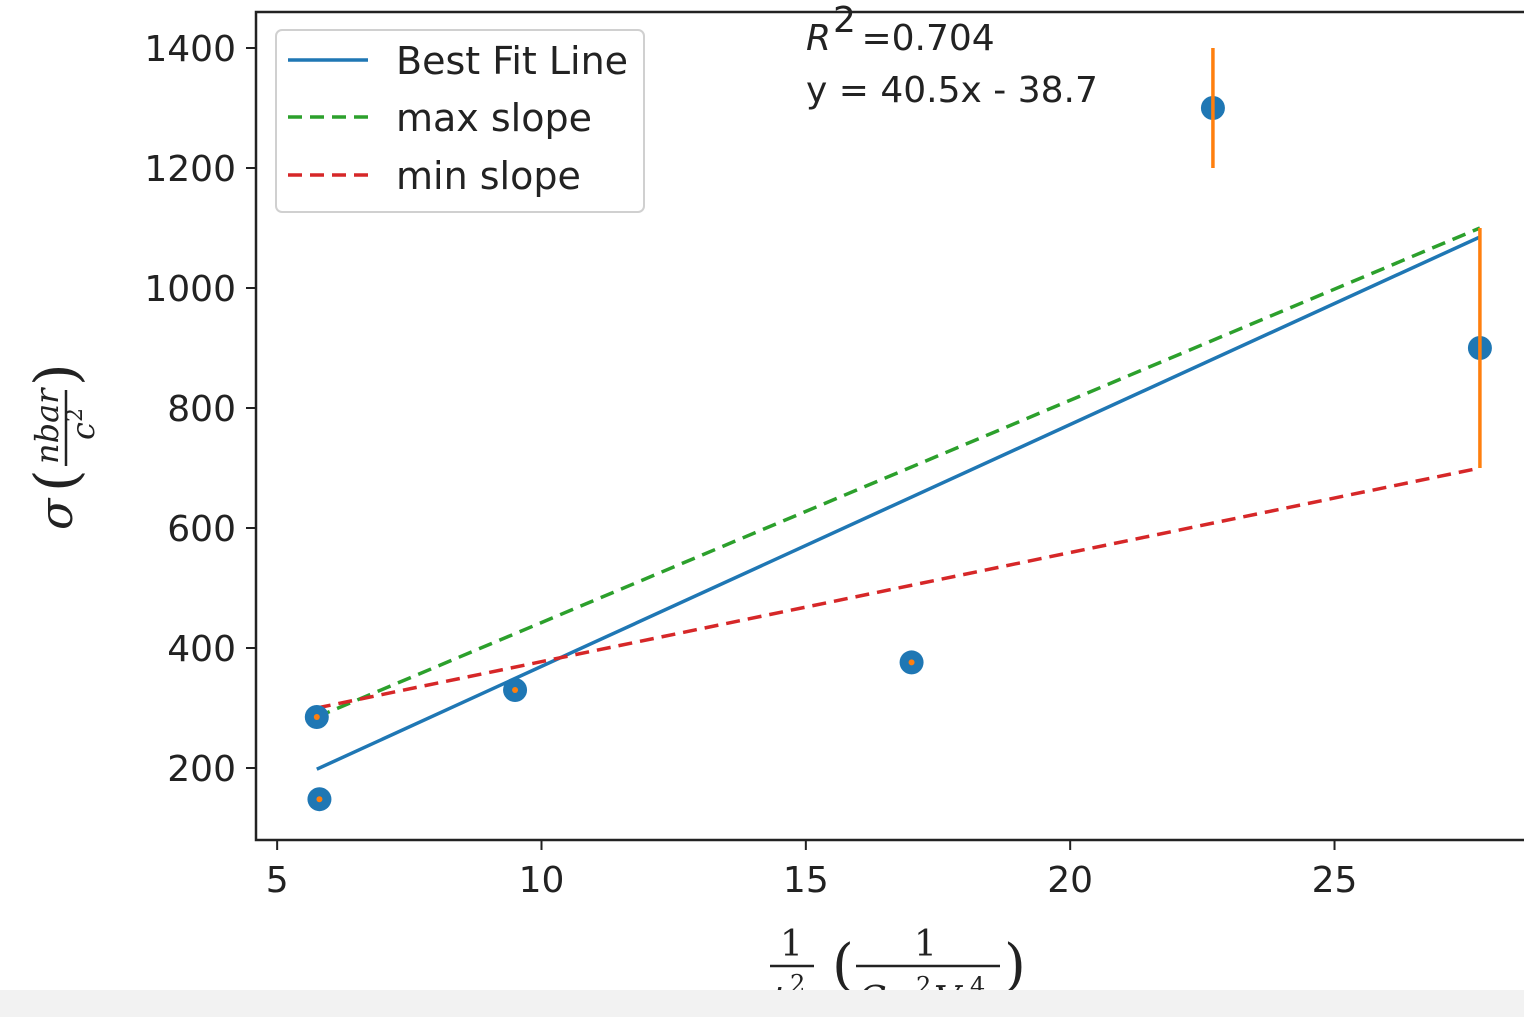  What do you see at coordinates (925, 944) in the screenshot?
I see `x-axis-label-unit-numerator: 1` at bounding box center [925, 944].